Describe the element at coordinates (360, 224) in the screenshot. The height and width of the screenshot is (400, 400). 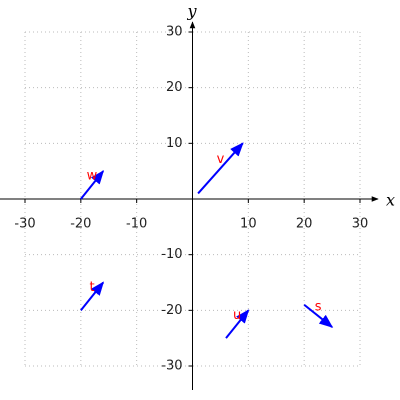
I see `x-tick-label: 30` at that location.